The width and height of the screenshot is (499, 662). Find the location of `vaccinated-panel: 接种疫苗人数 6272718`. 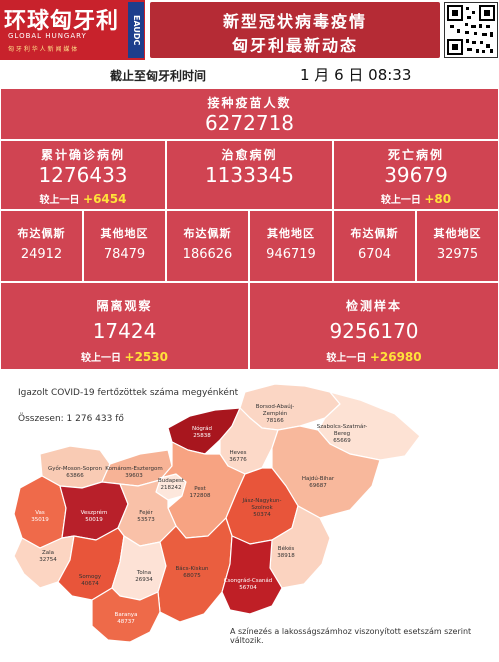

vaccinated-panel: 接种疫苗人数 6272718 is located at coordinates (249, 114).